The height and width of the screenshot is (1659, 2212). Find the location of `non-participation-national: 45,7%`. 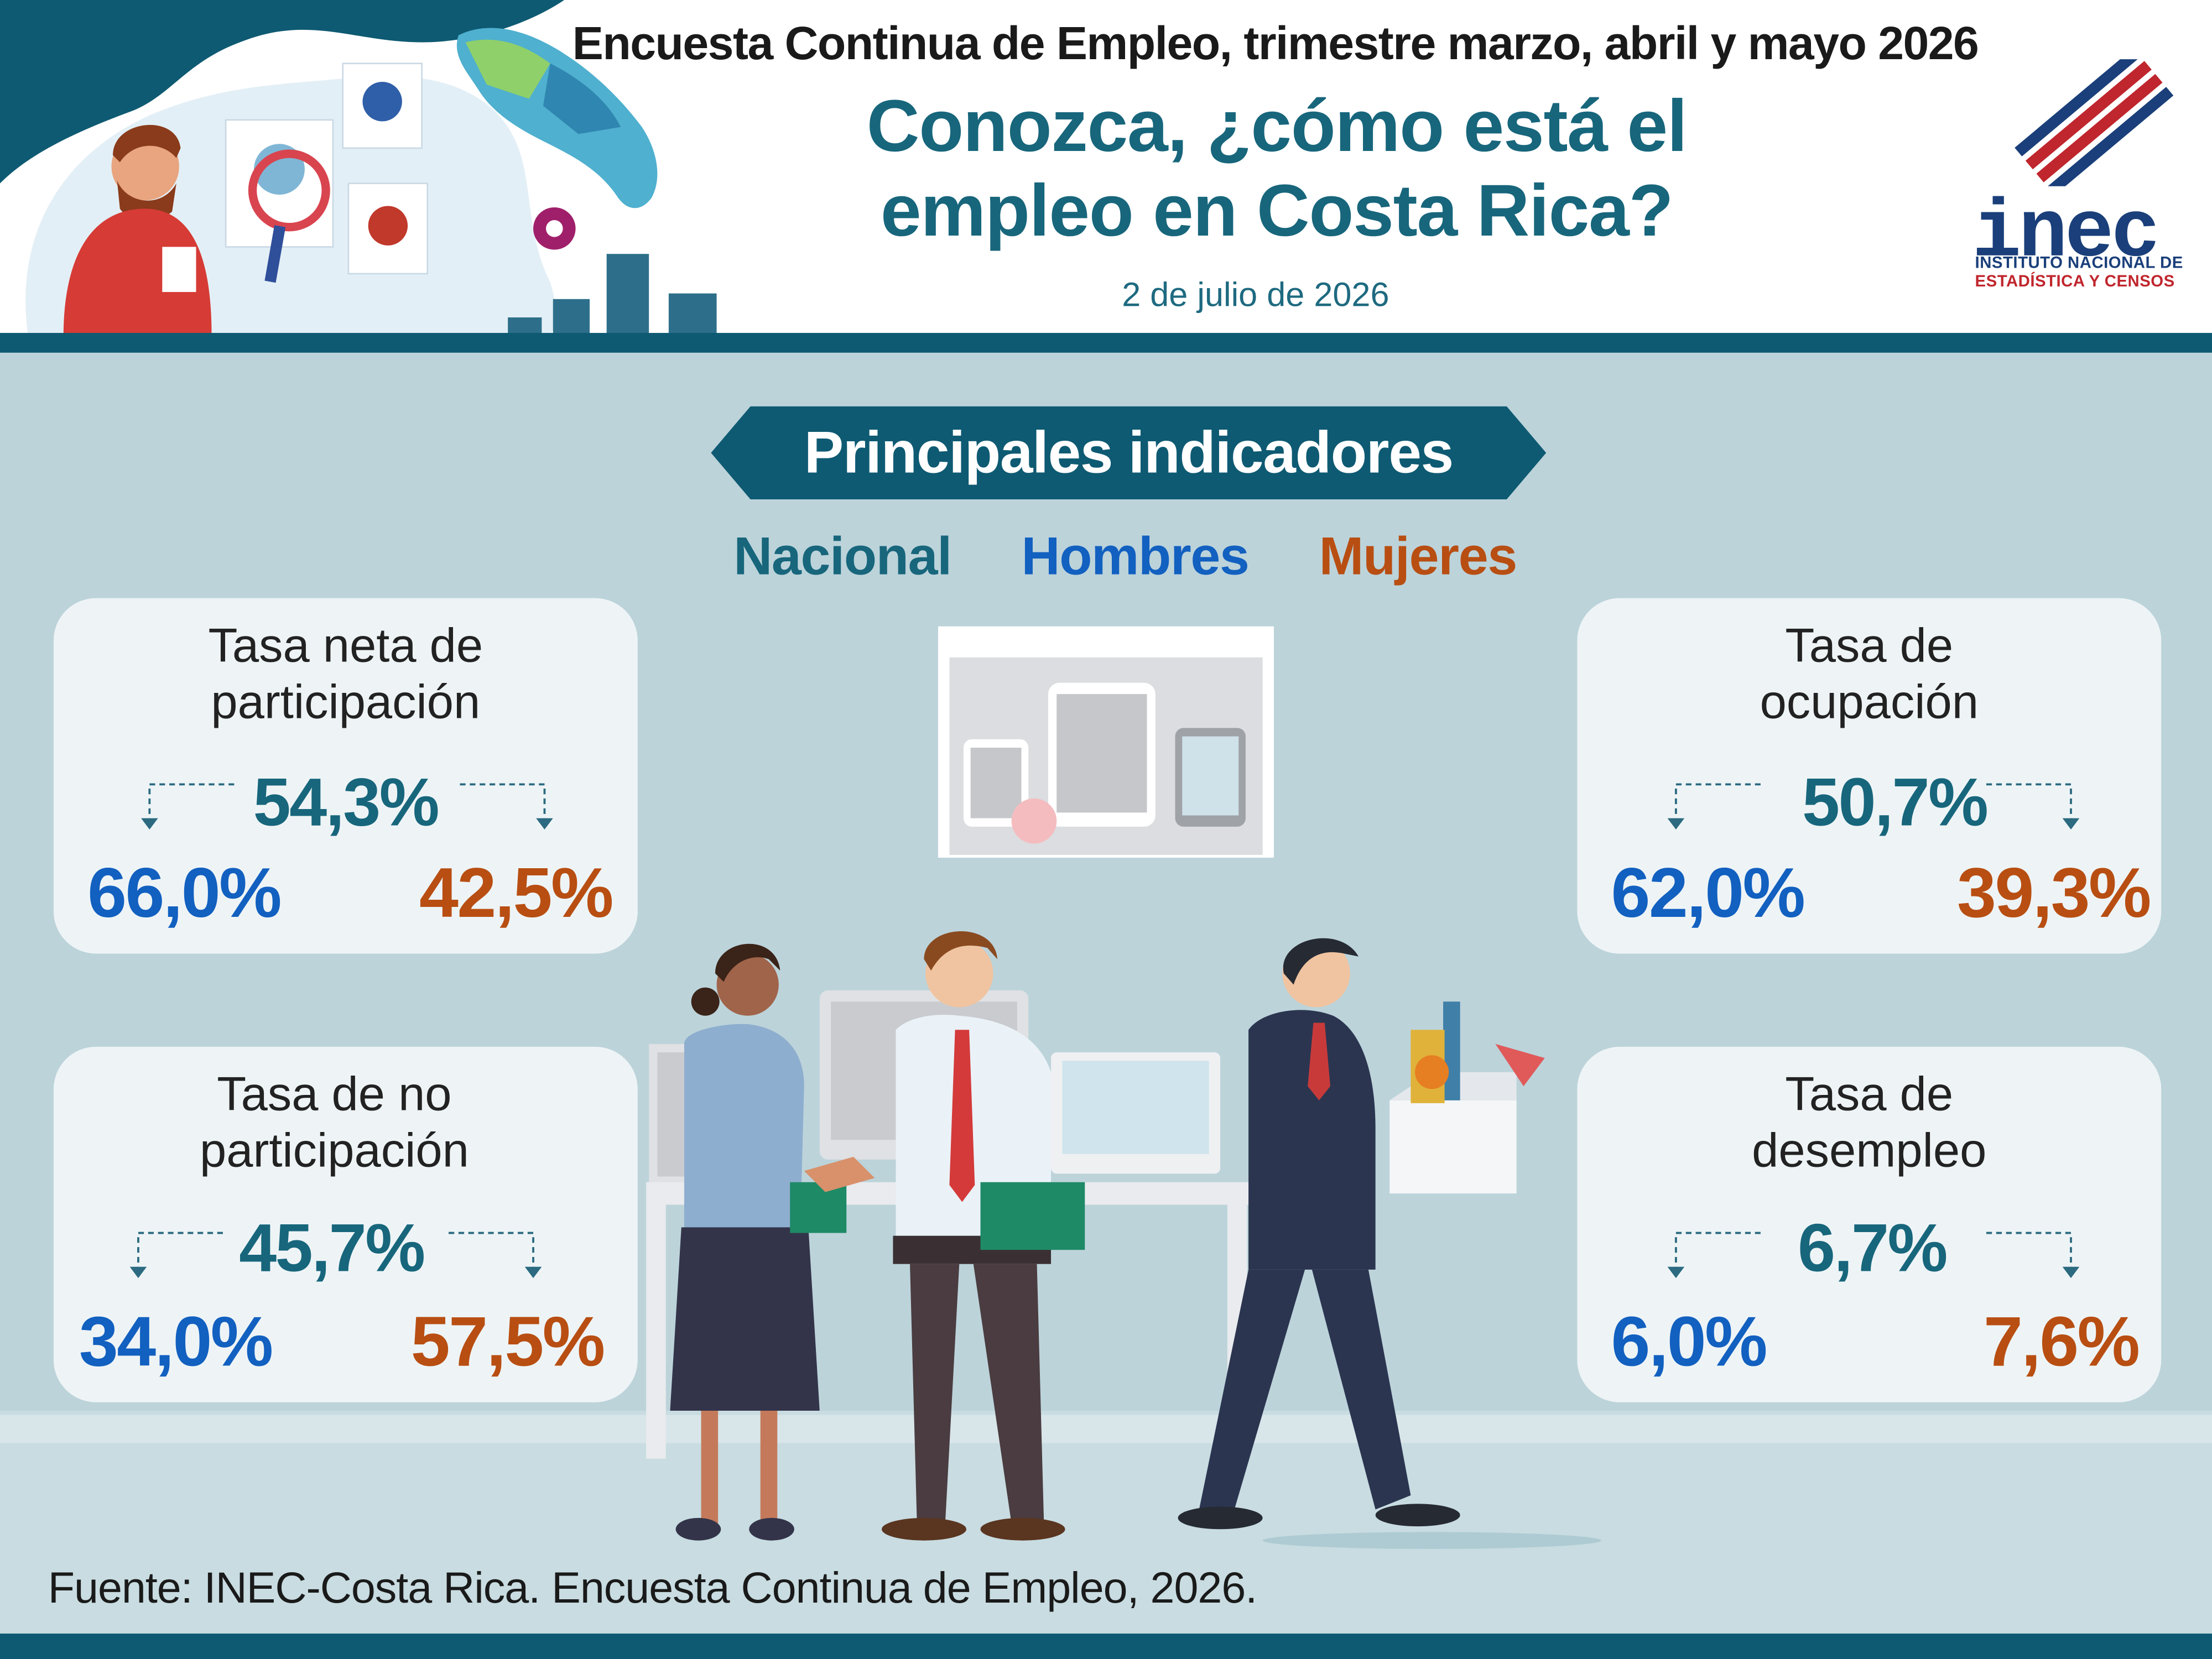

non-participation-national: 45,7% is located at coordinates (332, 1249).